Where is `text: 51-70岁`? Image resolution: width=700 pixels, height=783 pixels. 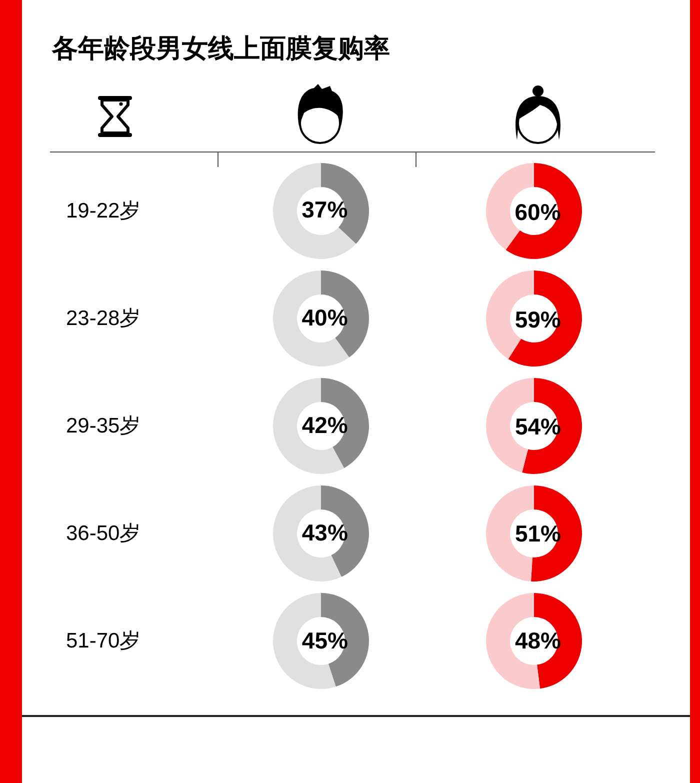
text: 51-70岁 is located at coordinates (103, 641).